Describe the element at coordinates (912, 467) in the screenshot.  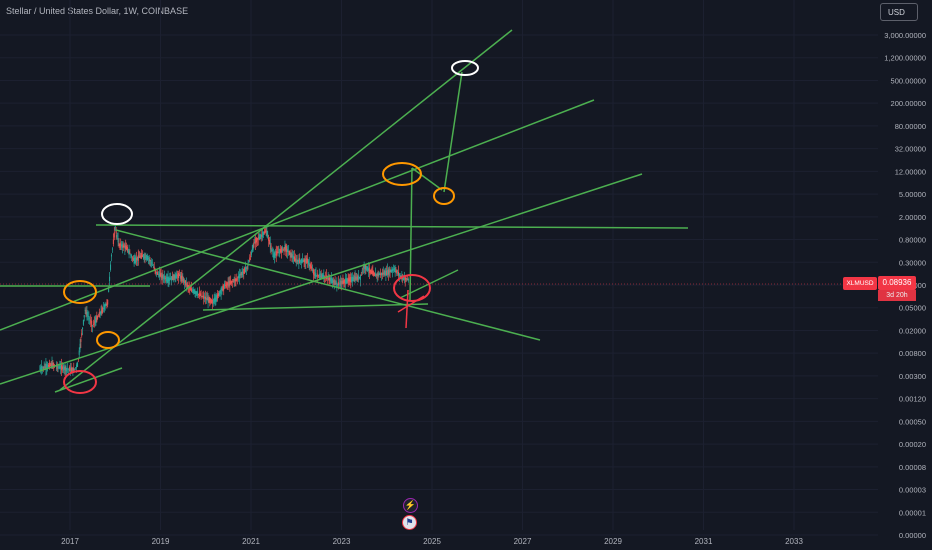
I see `y-tick-label: 0.00008` at that location.